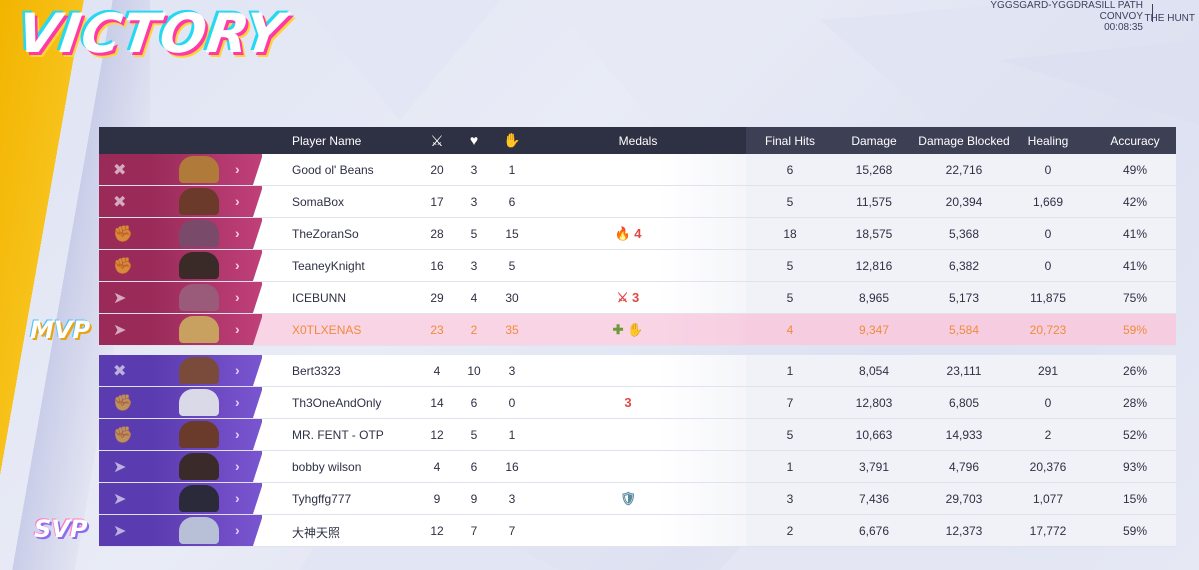  Describe the element at coordinates (637, 266) in the screenshot. I see `player-row: ✊ › TeaneyKnight 16 3 5 5 12,816 6,382 0 41%` at that location.